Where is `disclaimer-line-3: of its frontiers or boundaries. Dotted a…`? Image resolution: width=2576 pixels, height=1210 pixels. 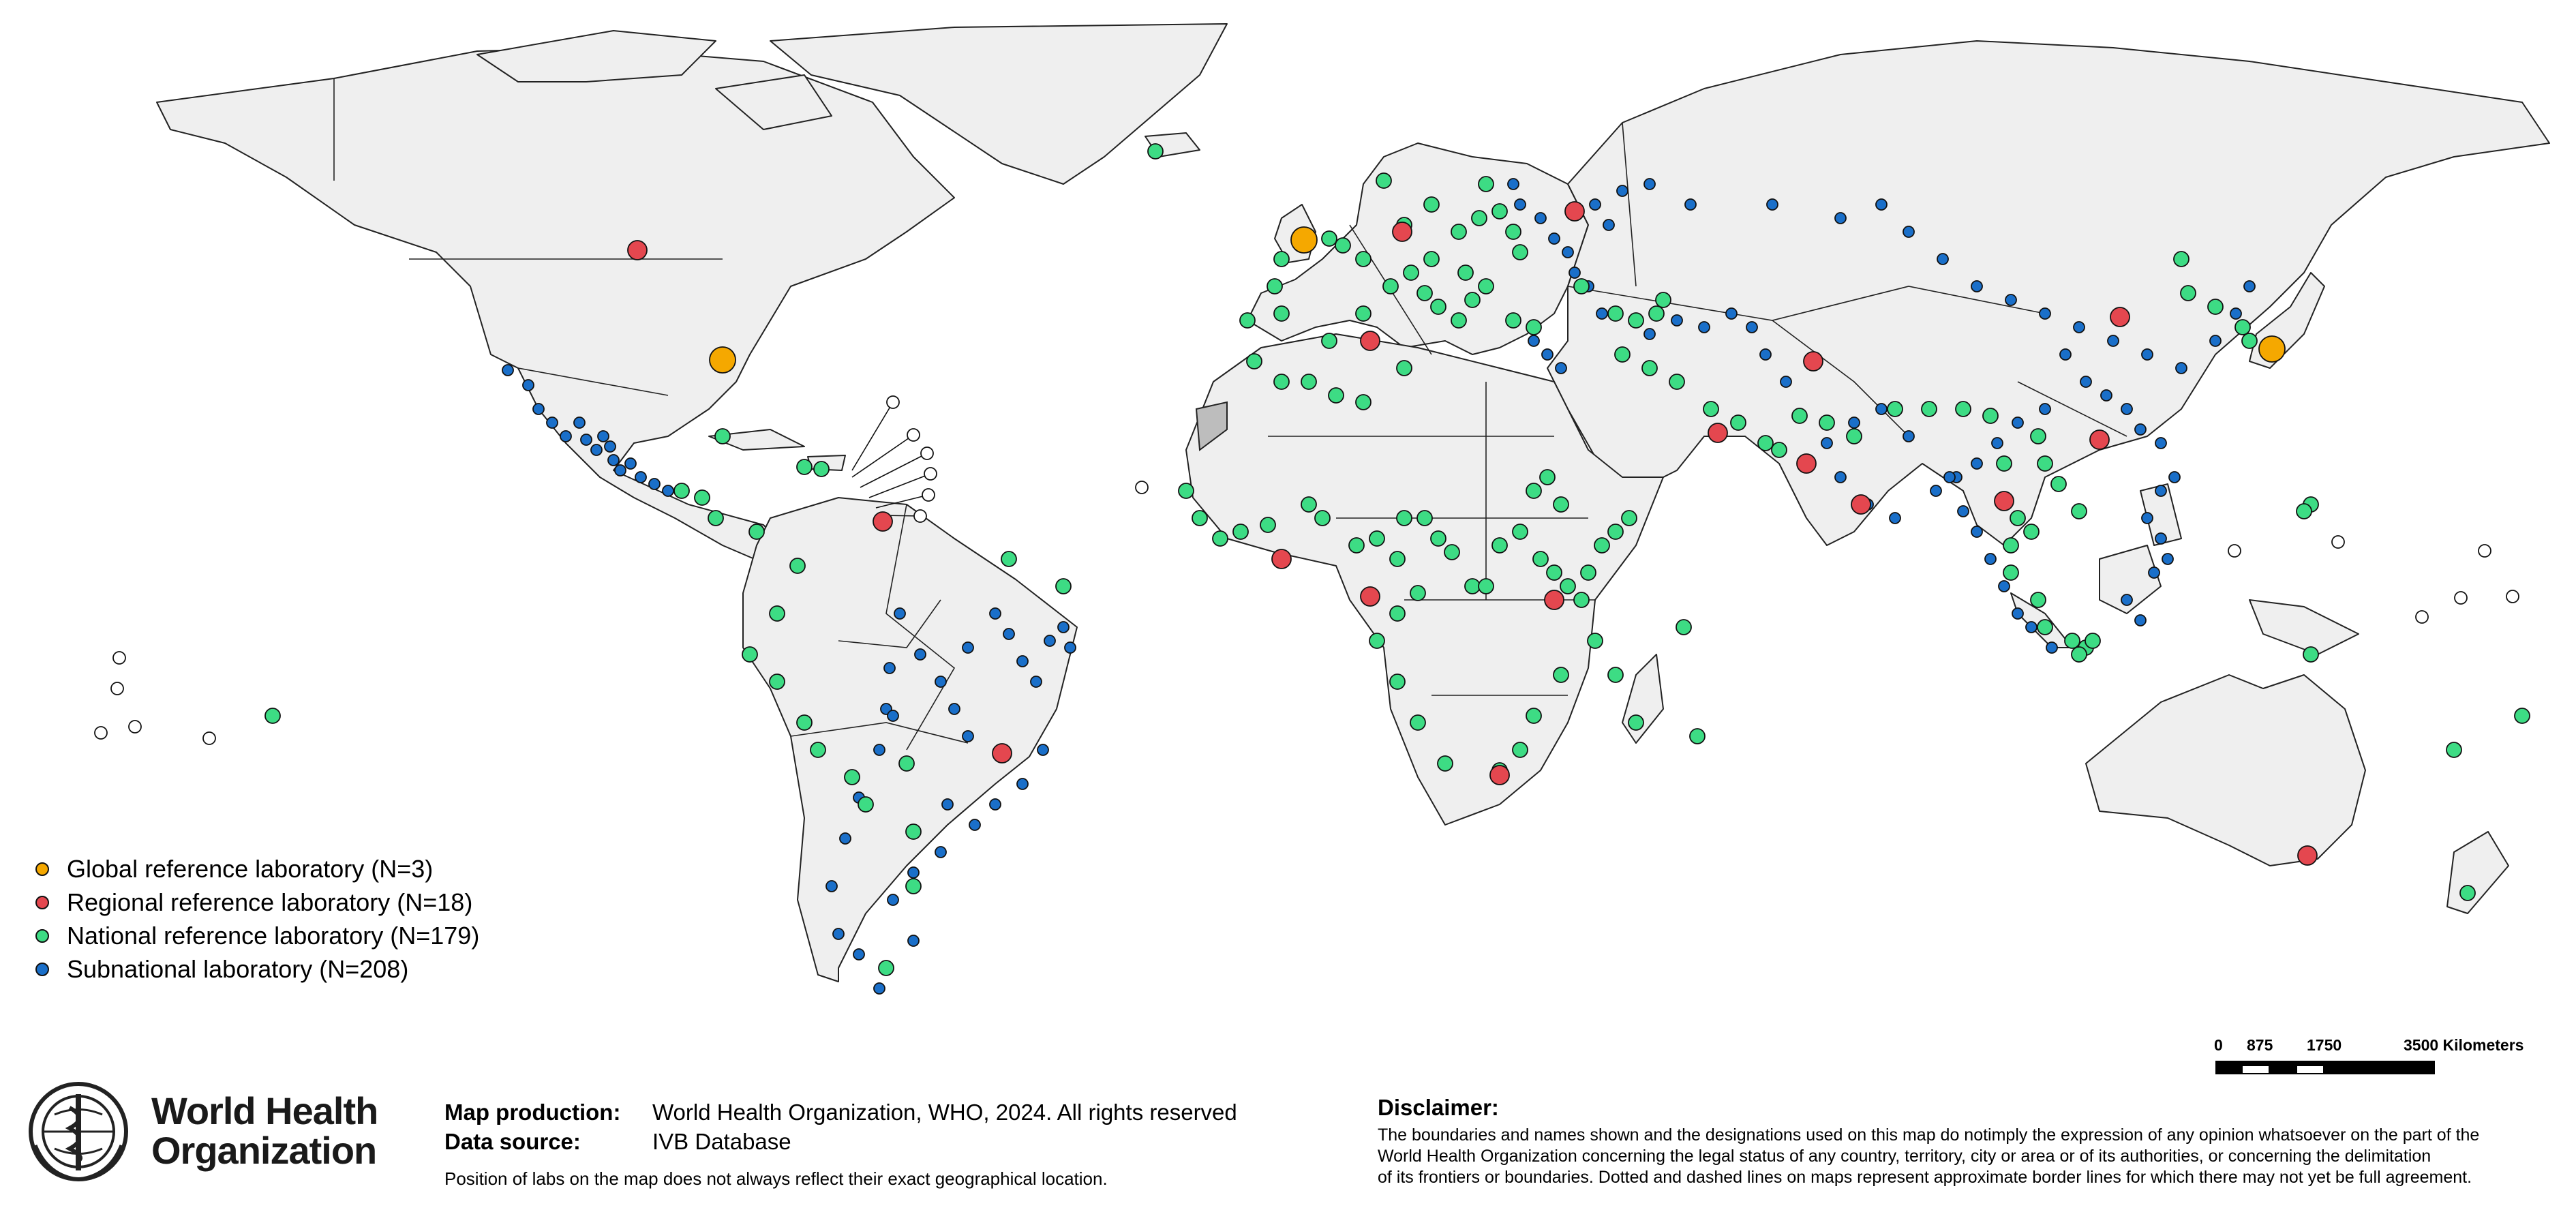 disclaimer-line-3: of its frontiers or boundaries. Dotted a… is located at coordinates (1925, 1177).